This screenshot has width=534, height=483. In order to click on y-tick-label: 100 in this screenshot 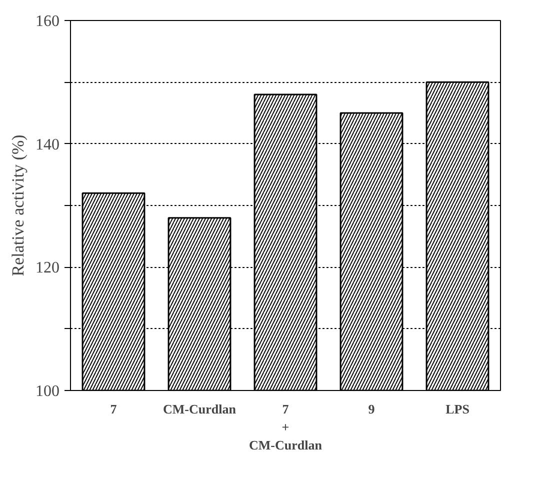, I will do `click(48, 391)`.